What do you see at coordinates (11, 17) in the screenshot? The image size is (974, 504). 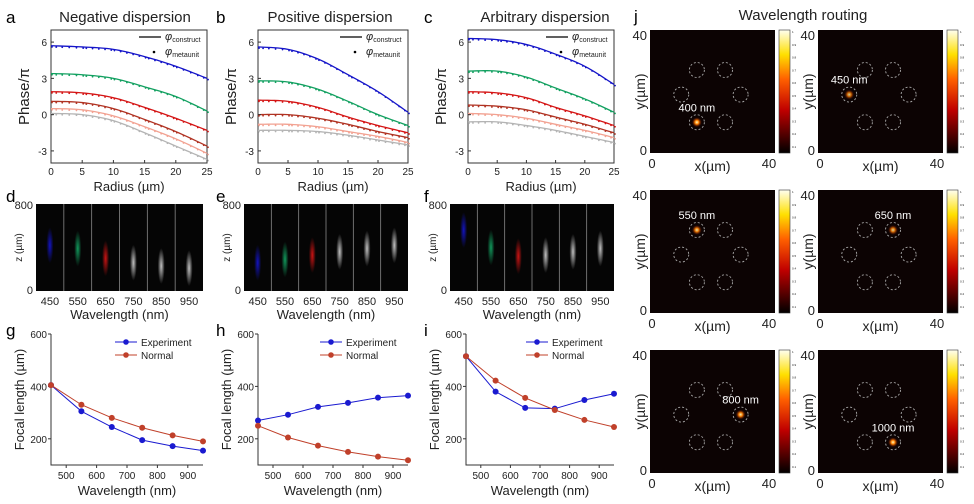 I see `panel-letter: a` at bounding box center [11, 17].